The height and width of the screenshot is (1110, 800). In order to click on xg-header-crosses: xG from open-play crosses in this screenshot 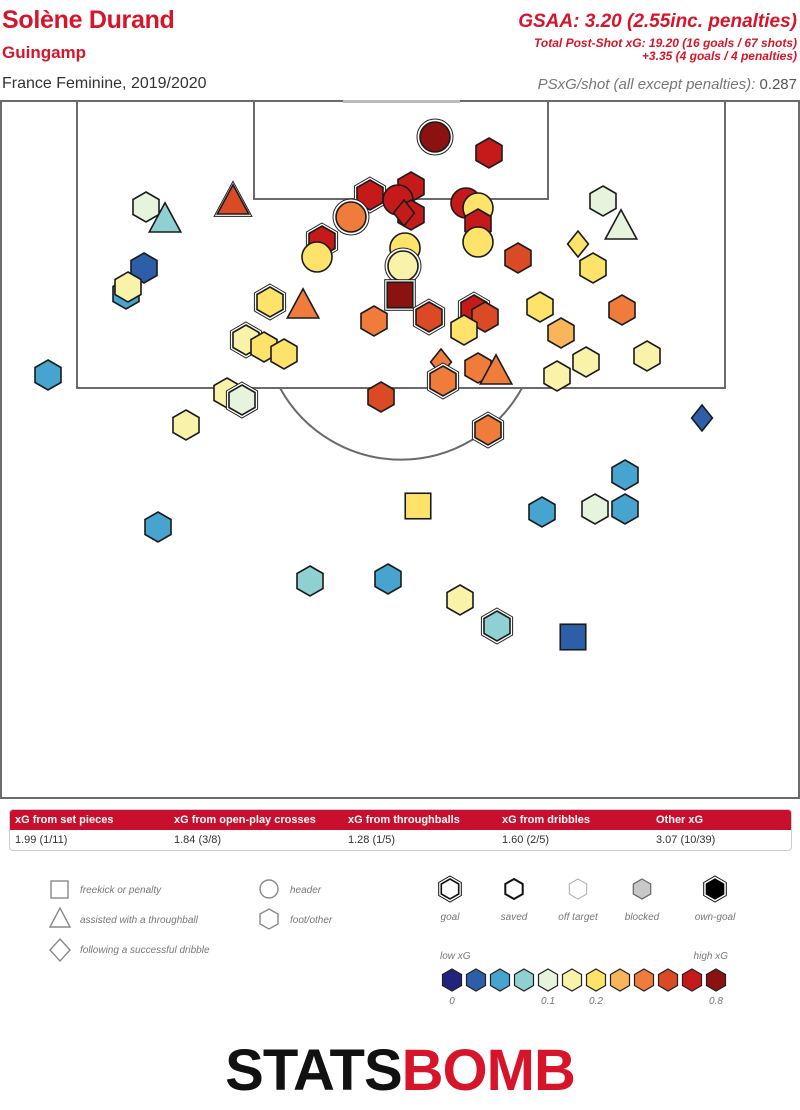, I will do `click(245, 820)`.